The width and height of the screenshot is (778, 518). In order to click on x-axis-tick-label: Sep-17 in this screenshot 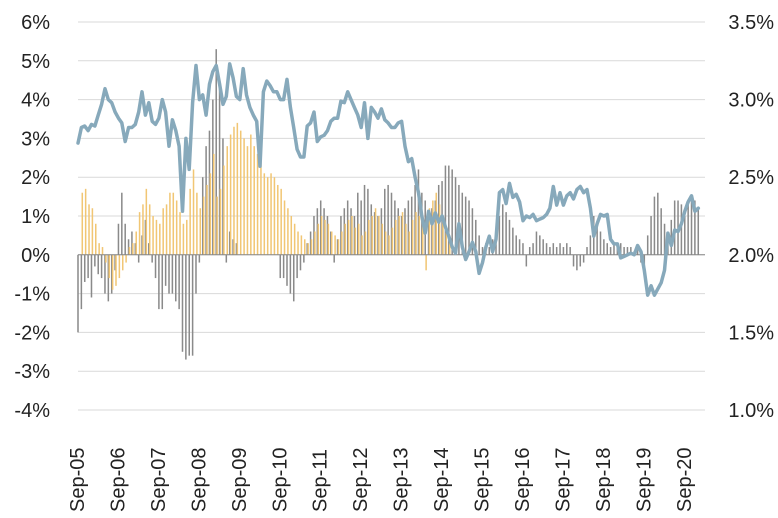, I will do `click(563, 480)`.